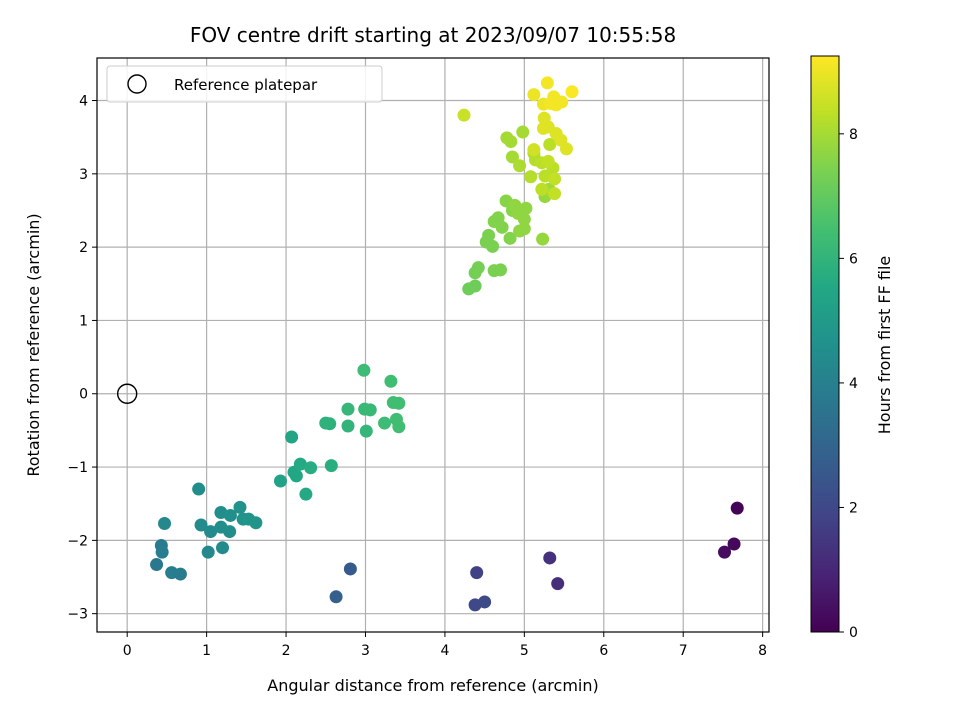  What do you see at coordinates (77, 615) in the screenshot?
I see `y-tick-label: −3` at bounding box center [77, 615].